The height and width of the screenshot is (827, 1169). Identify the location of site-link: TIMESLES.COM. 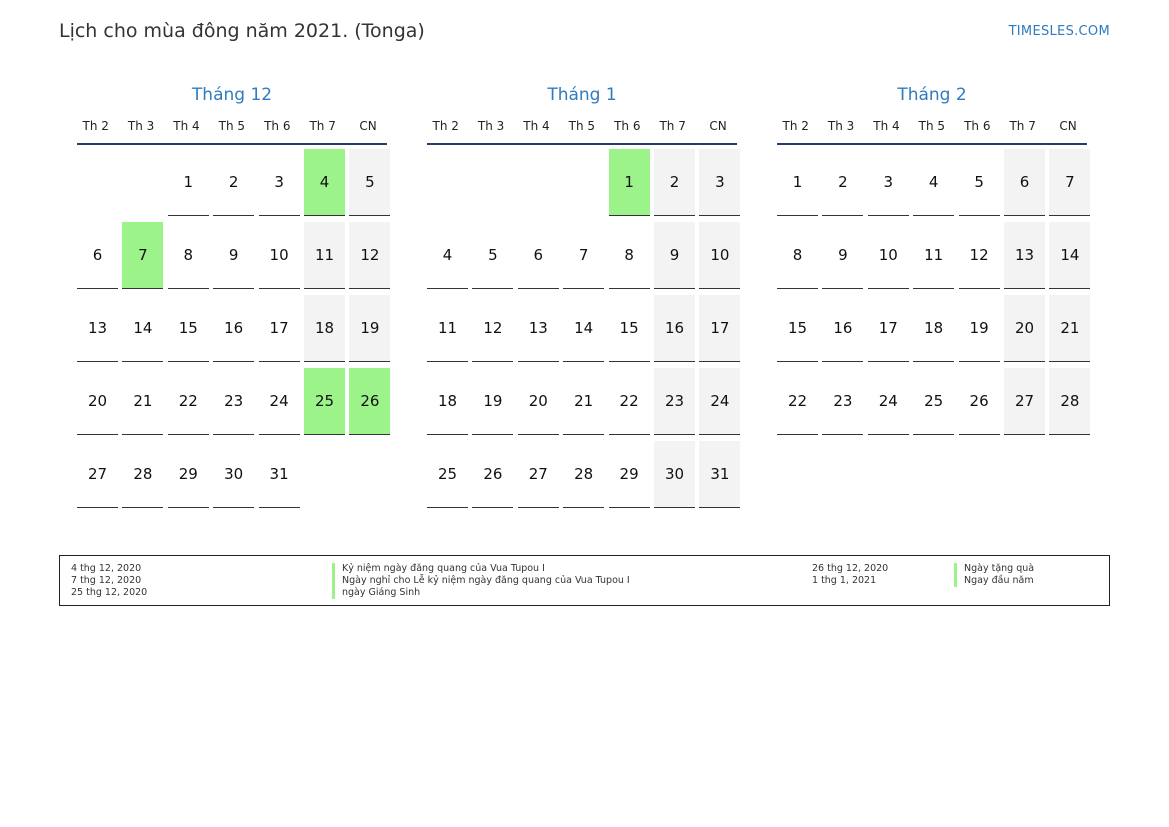
(1059, 31).